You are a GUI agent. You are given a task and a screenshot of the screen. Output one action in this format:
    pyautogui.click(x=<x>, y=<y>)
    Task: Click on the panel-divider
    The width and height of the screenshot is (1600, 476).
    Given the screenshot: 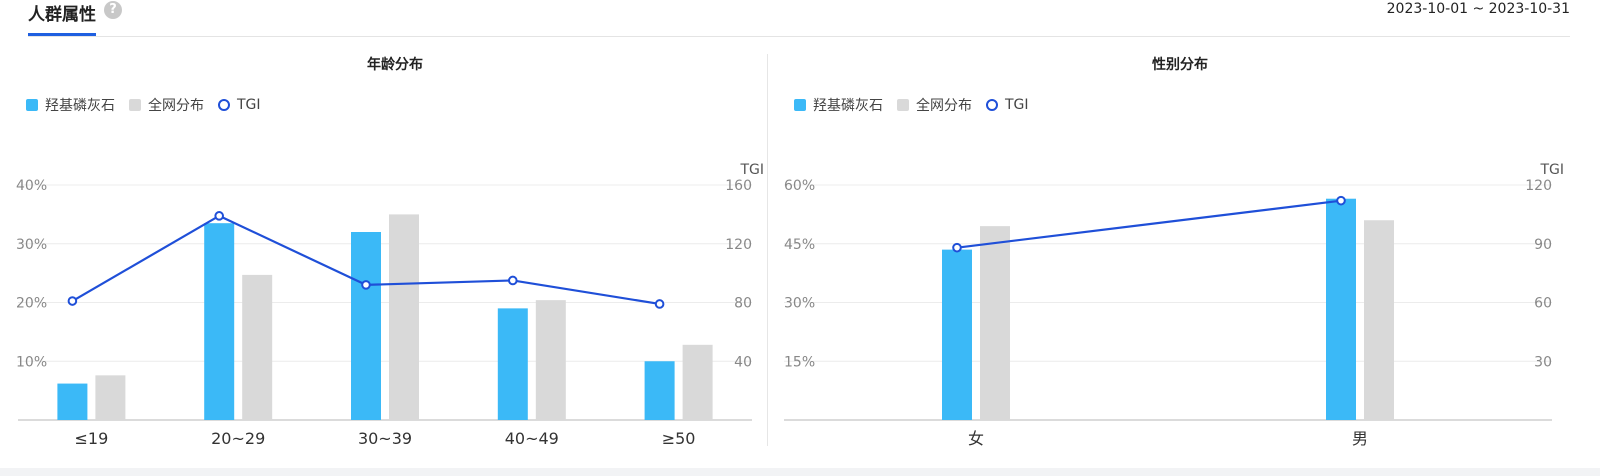 What is the action you would take?
    pyautogui.click(x=767, y=250)
    